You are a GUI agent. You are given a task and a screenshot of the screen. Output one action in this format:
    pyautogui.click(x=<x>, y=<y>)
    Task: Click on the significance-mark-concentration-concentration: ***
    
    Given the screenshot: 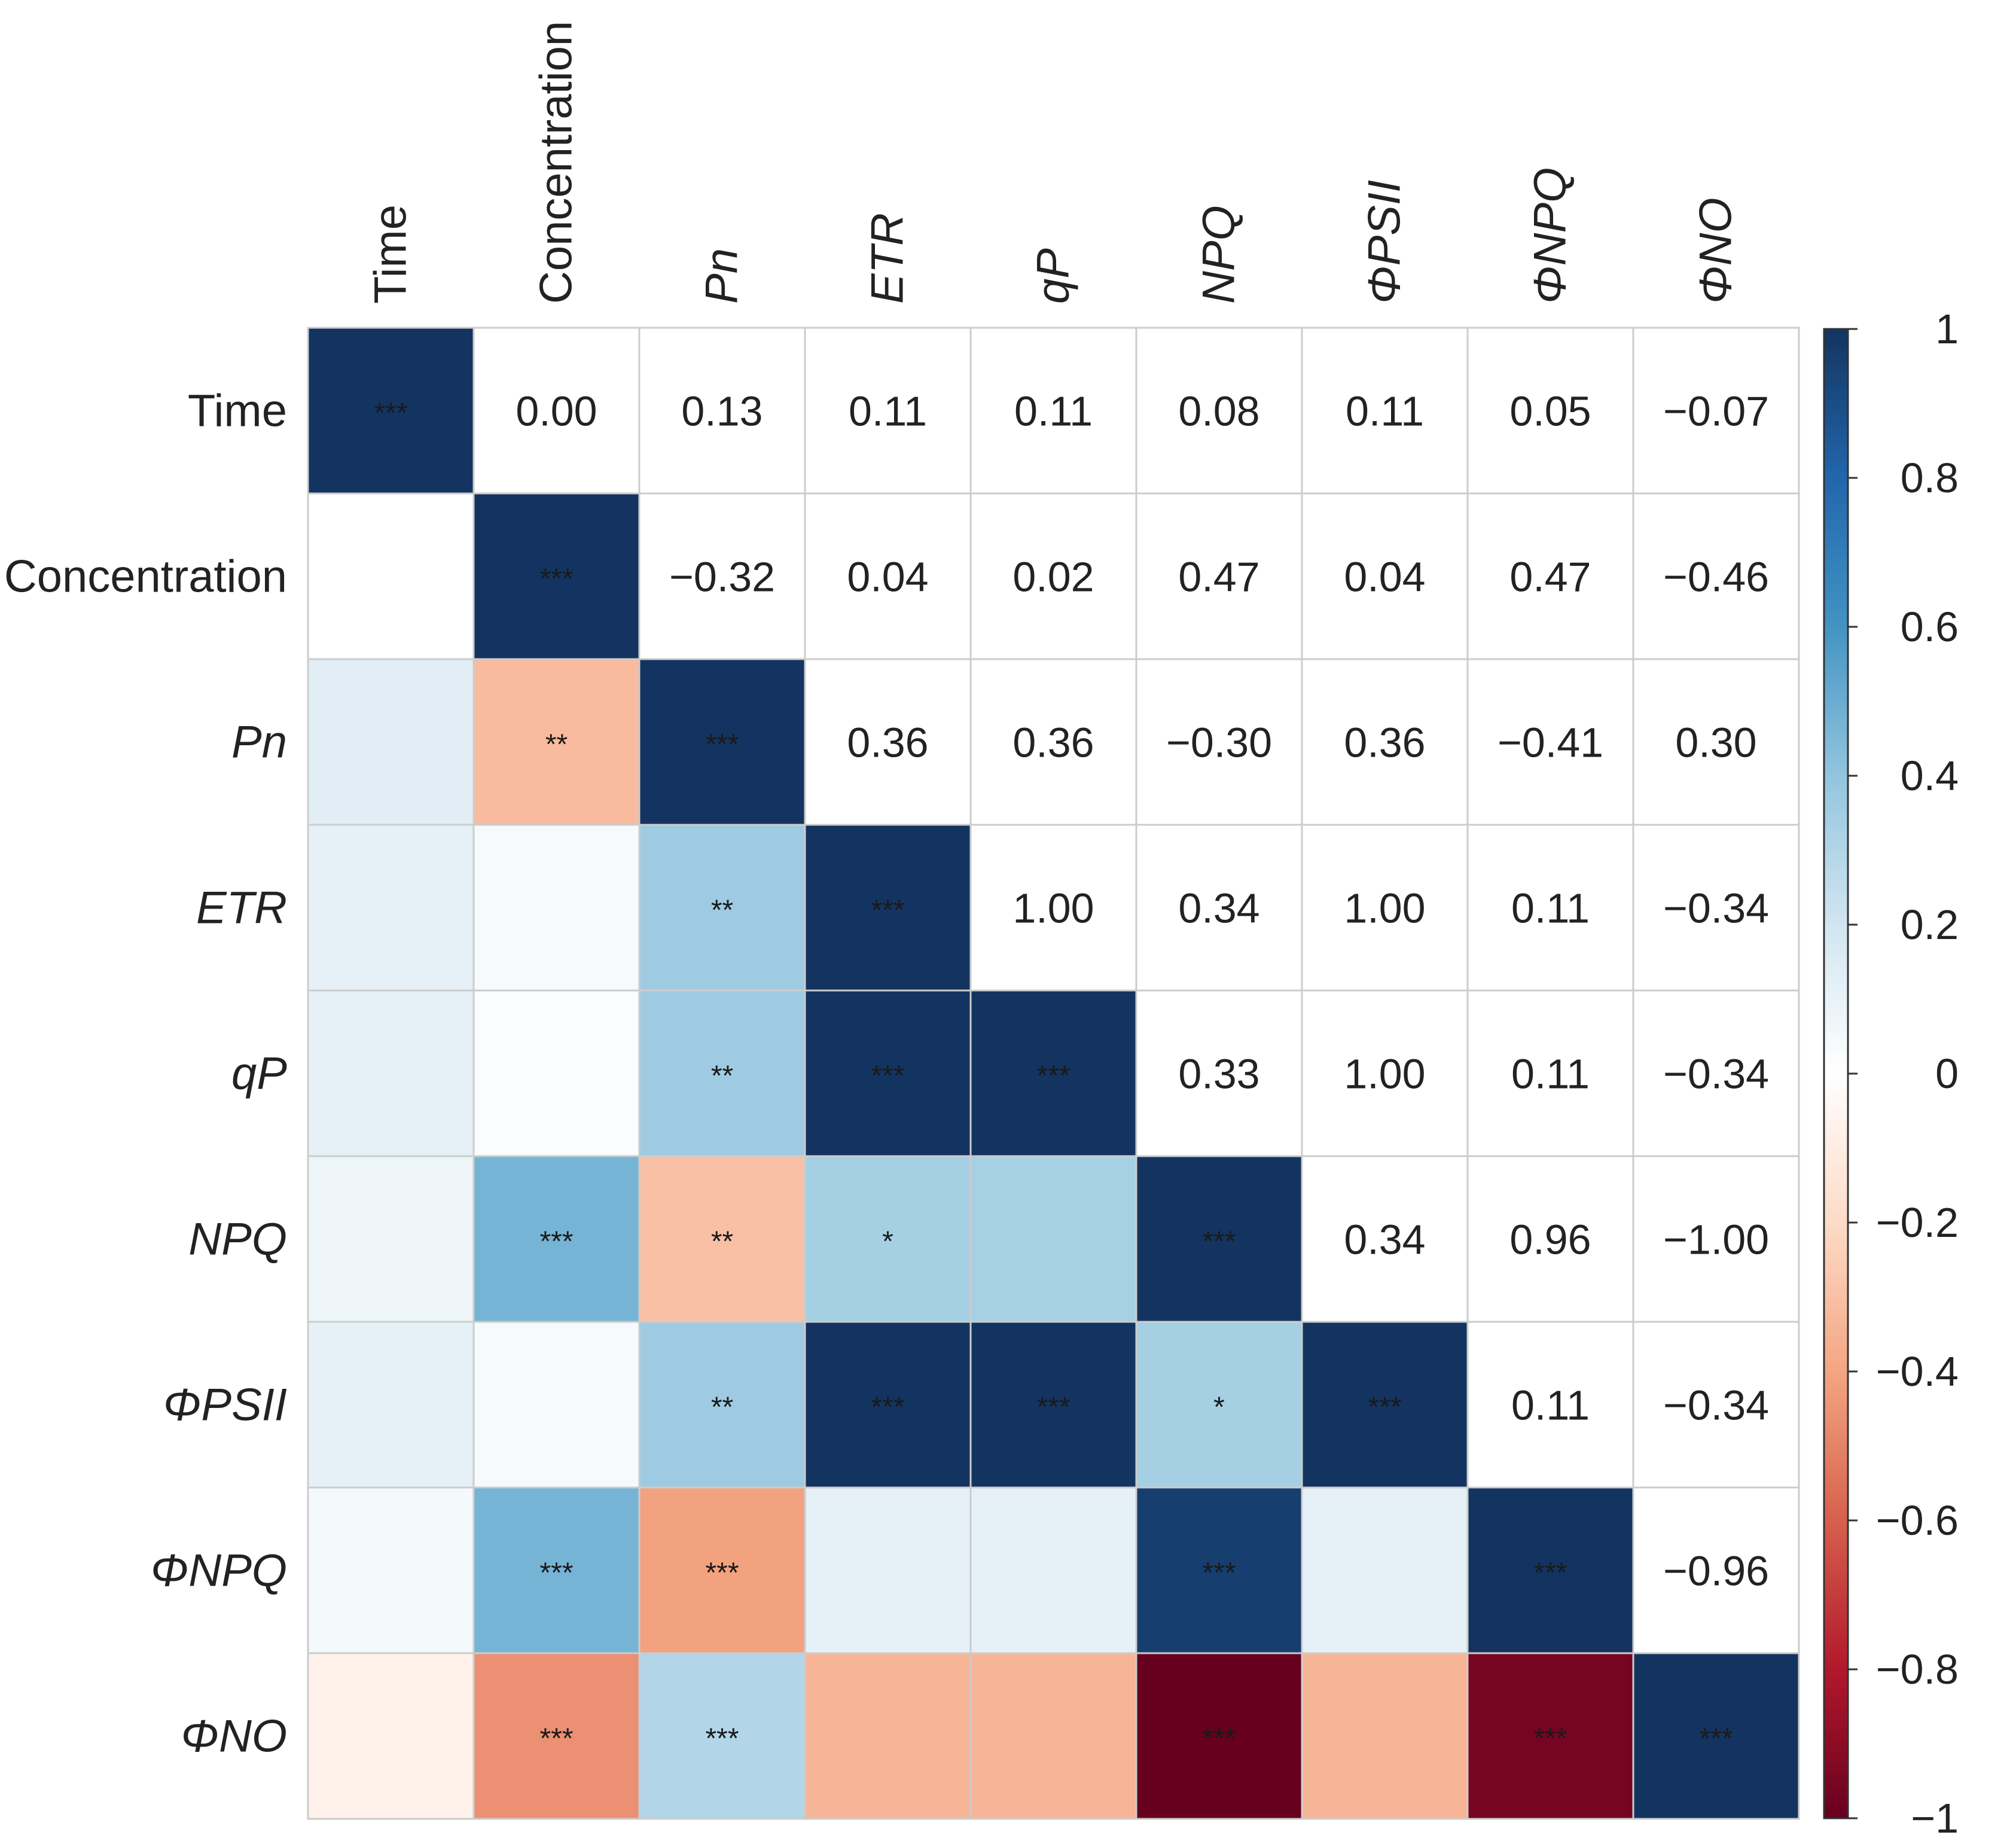 What is the action you would take?
    pyautogui.click(x=556, y=579)
    